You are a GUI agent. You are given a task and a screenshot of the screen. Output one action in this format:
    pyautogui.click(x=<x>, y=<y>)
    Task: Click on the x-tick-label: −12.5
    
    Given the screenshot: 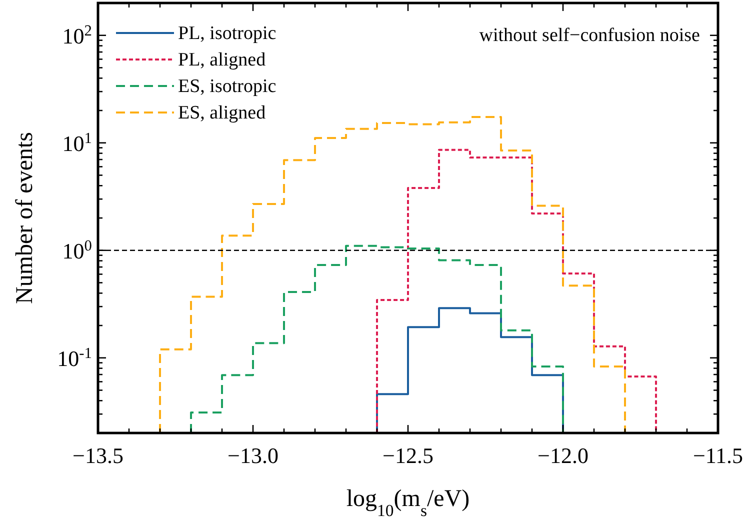 What is the action you would take?
    pyautogui.click(x=408, y=455)
    